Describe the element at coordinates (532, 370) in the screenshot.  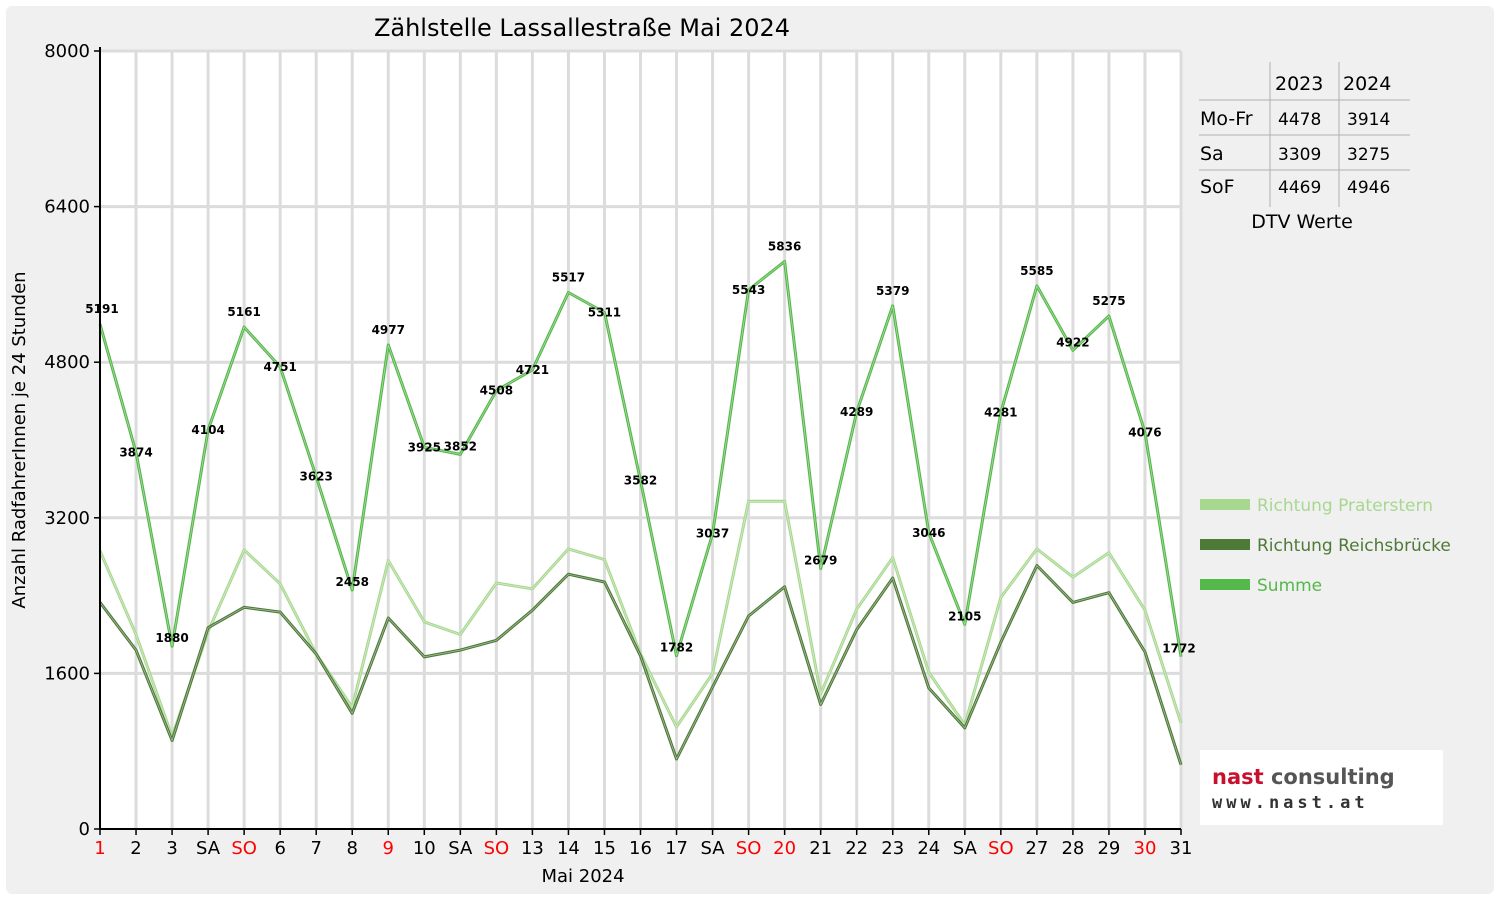
I see `data-label: 4721` at that location.